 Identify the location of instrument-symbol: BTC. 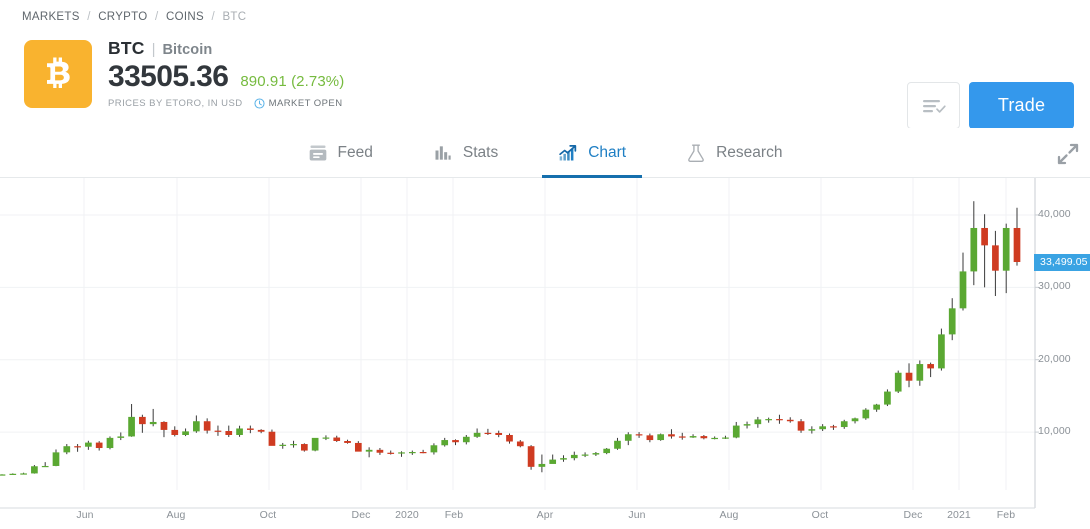
(126, 48).